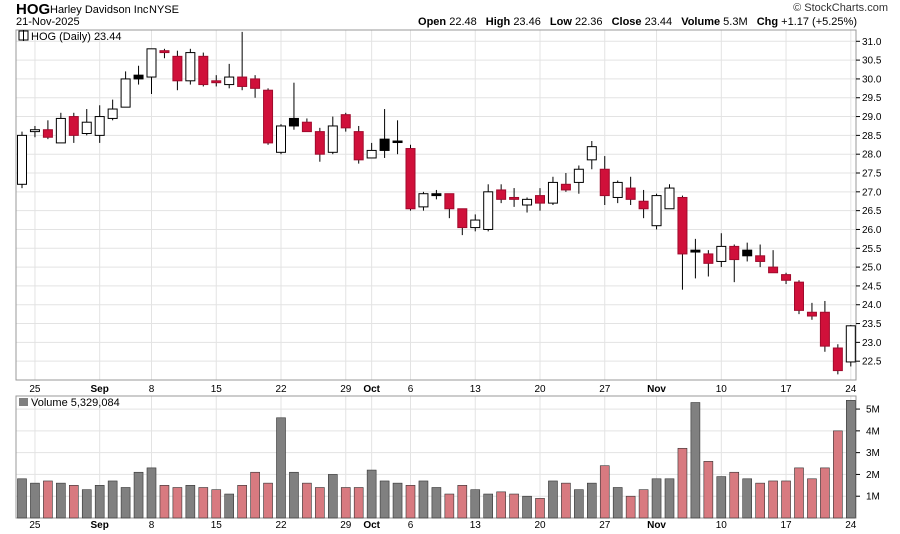 Image resolution: width=900 pixels, height=534 pixels. Describe the element at coordinates (76, 37) in the screenshot. I see `price-legend-label: HOG (Daily) 23.44` at that location.